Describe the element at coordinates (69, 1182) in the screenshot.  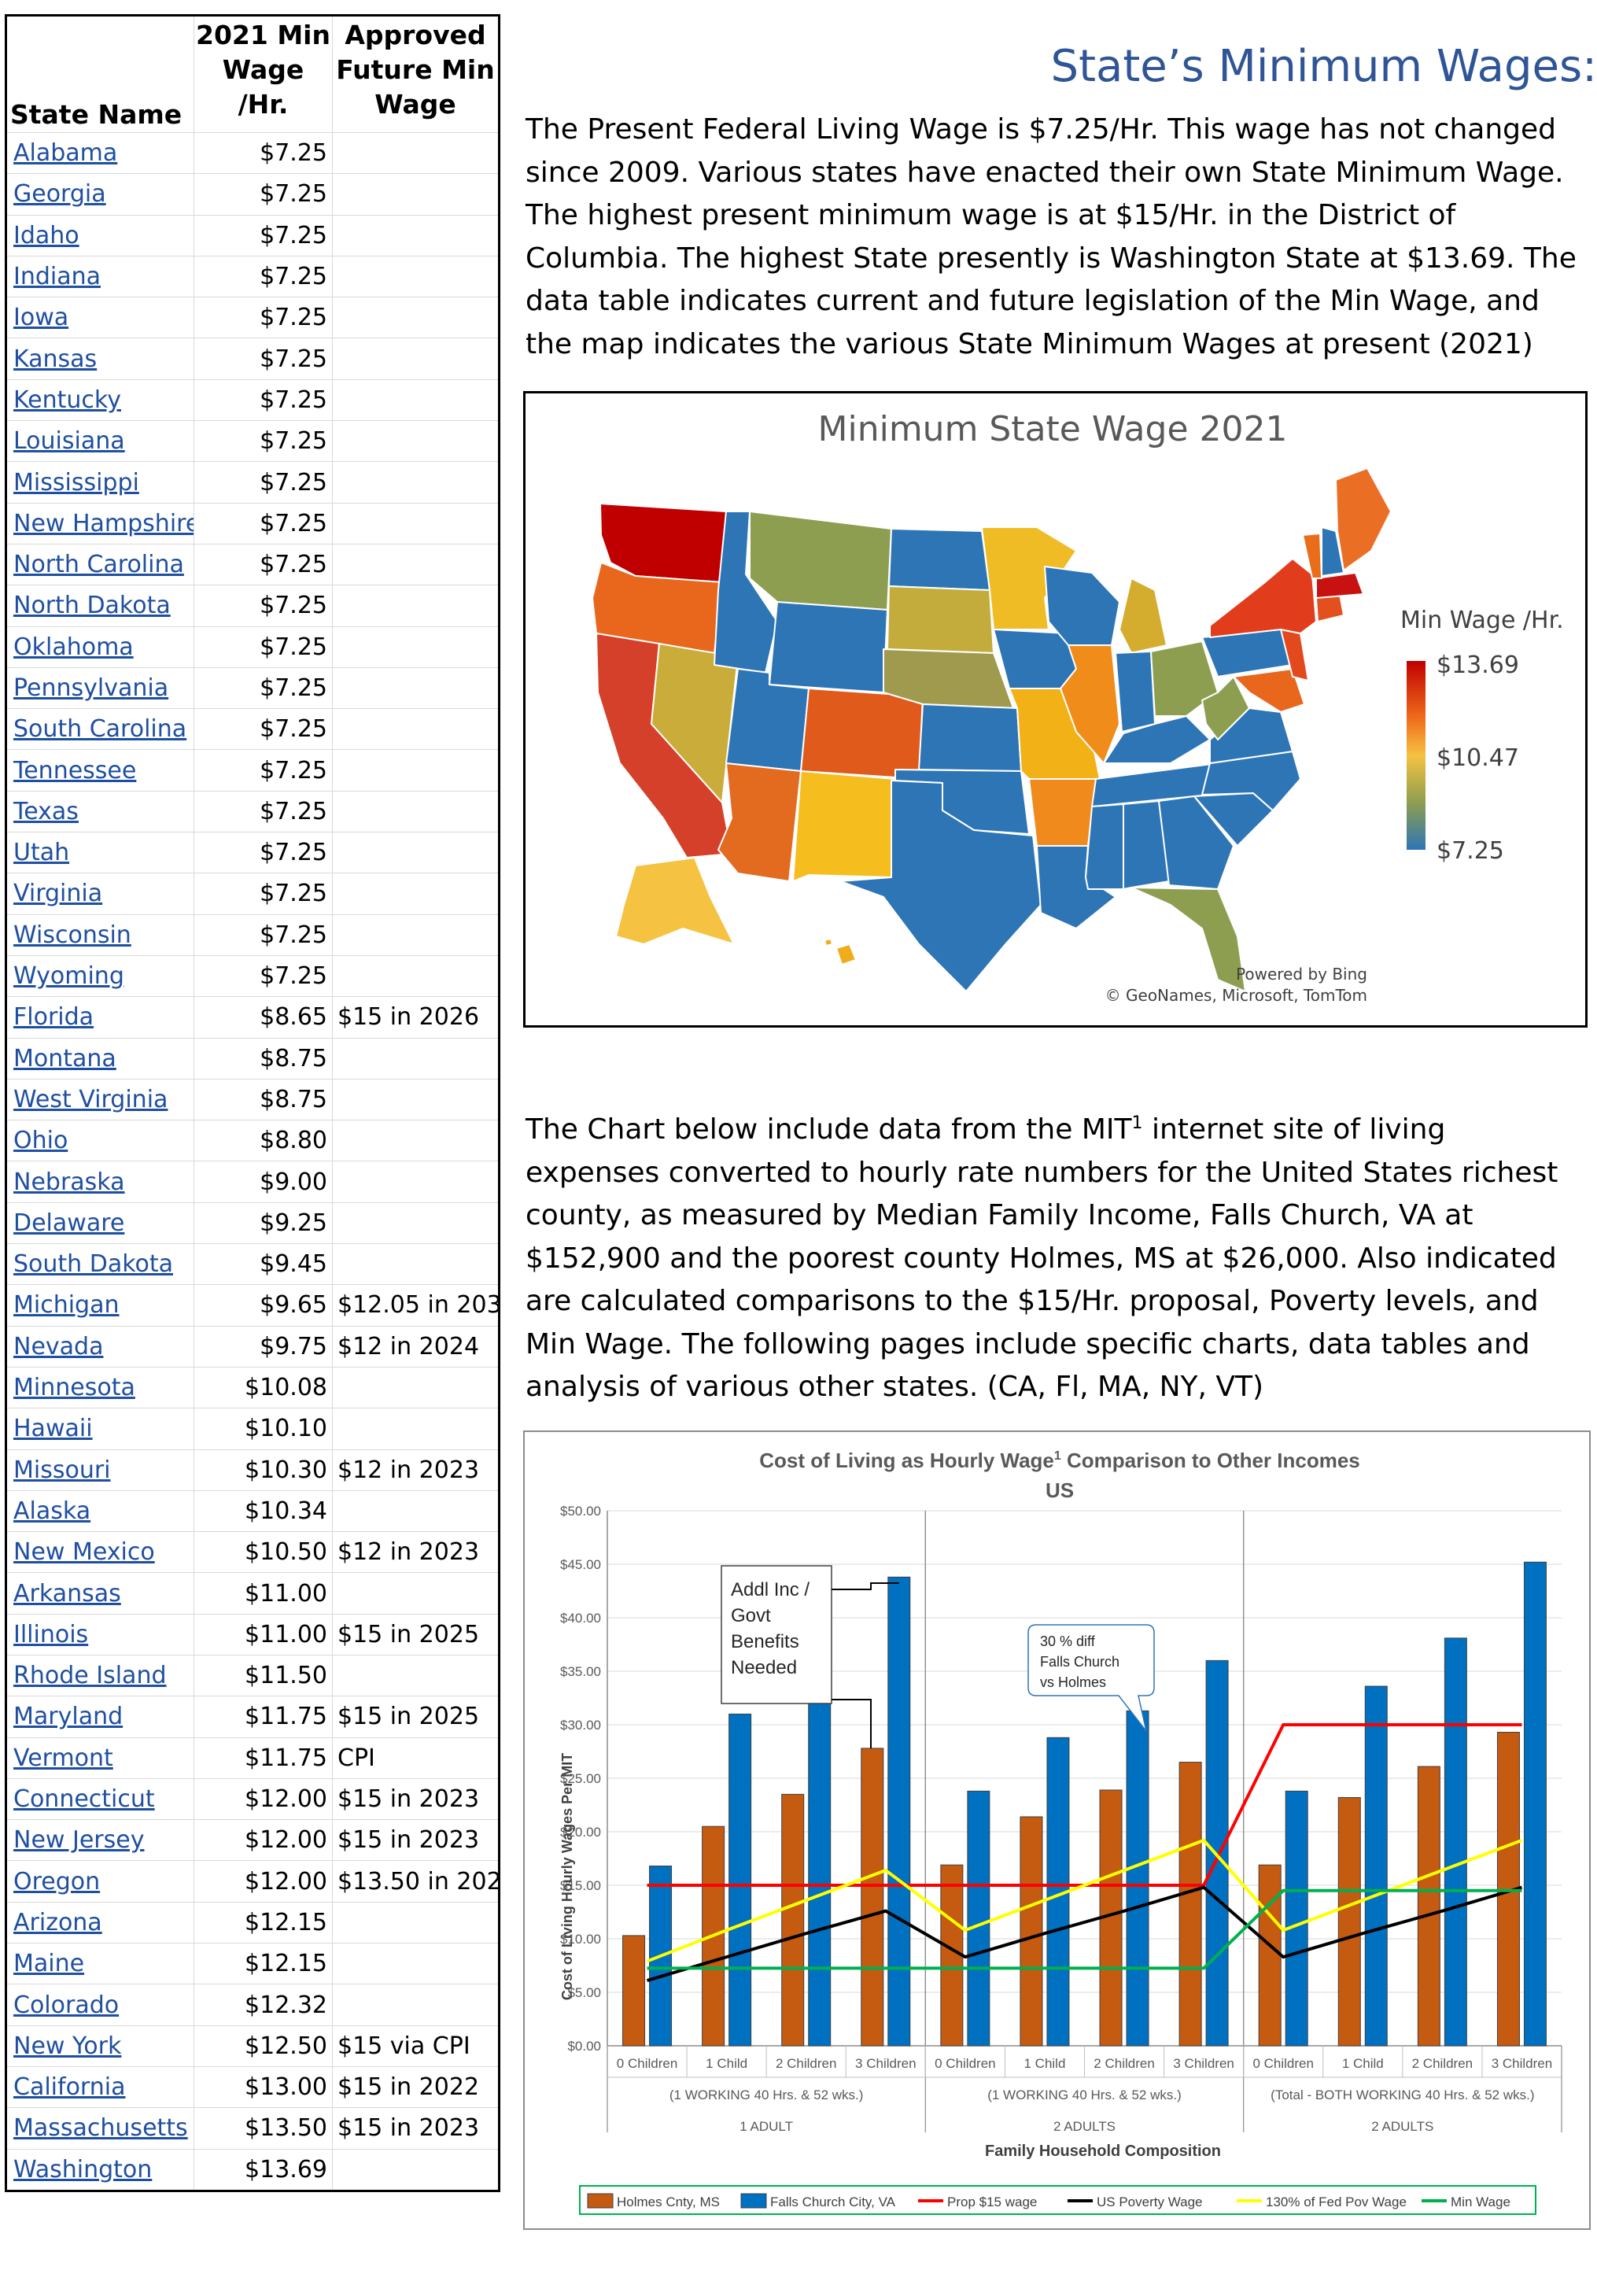
I see `state-link: Nebraska` at that location.